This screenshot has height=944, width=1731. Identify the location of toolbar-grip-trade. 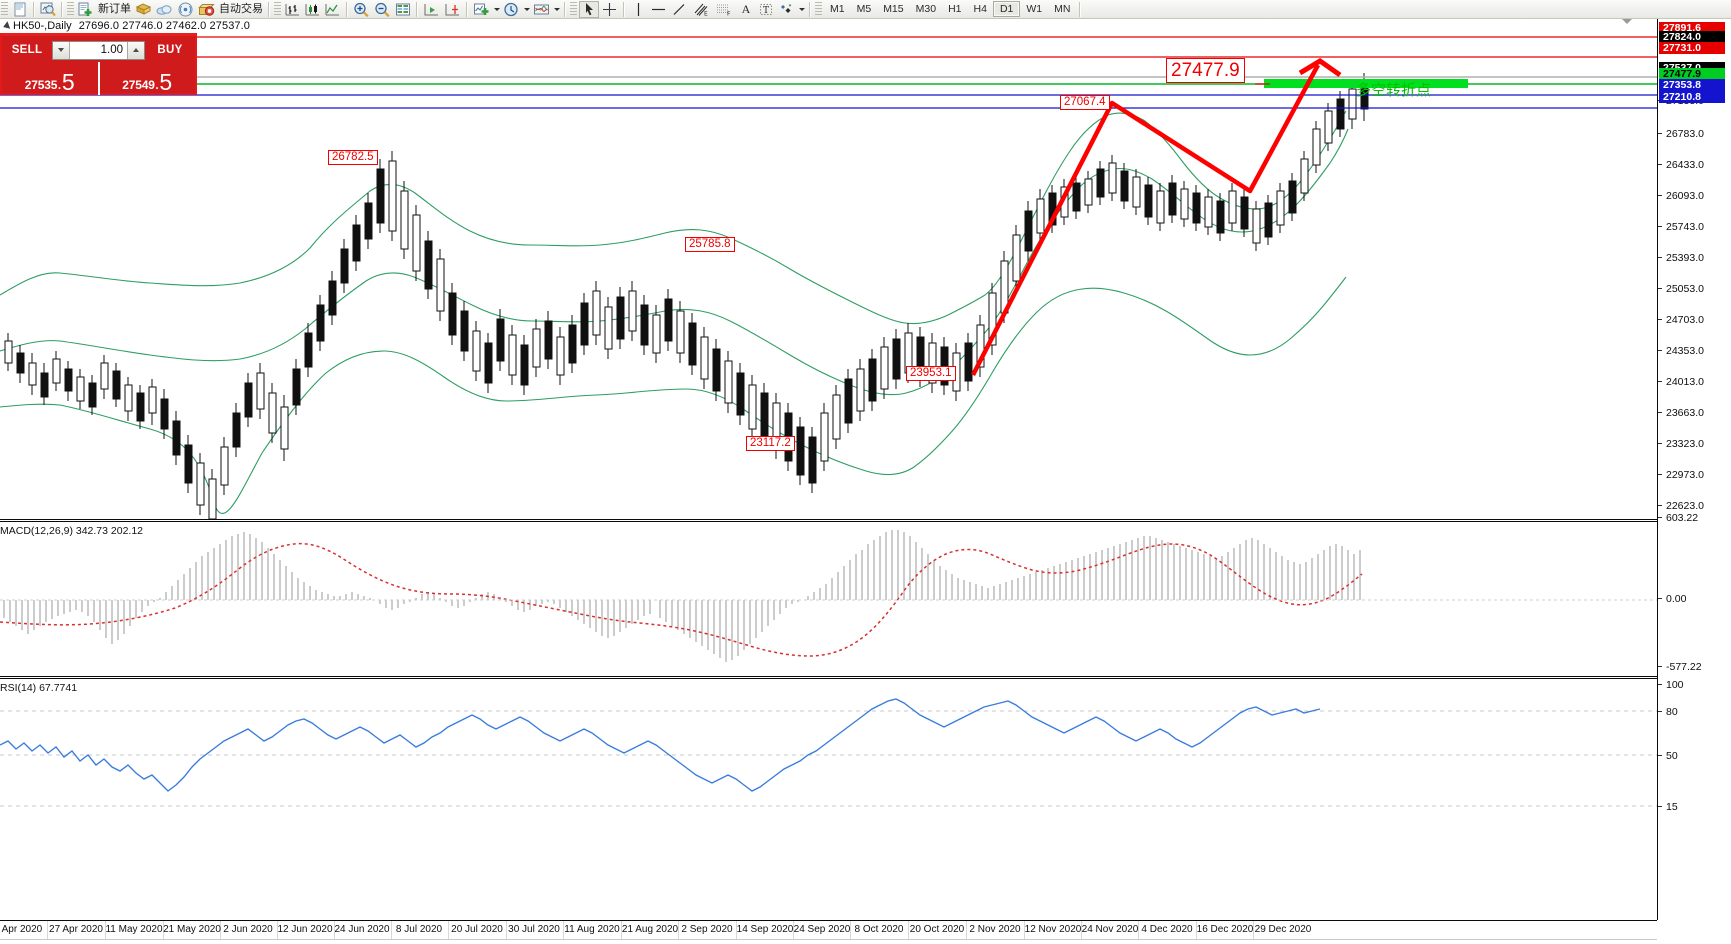
(70, 9).